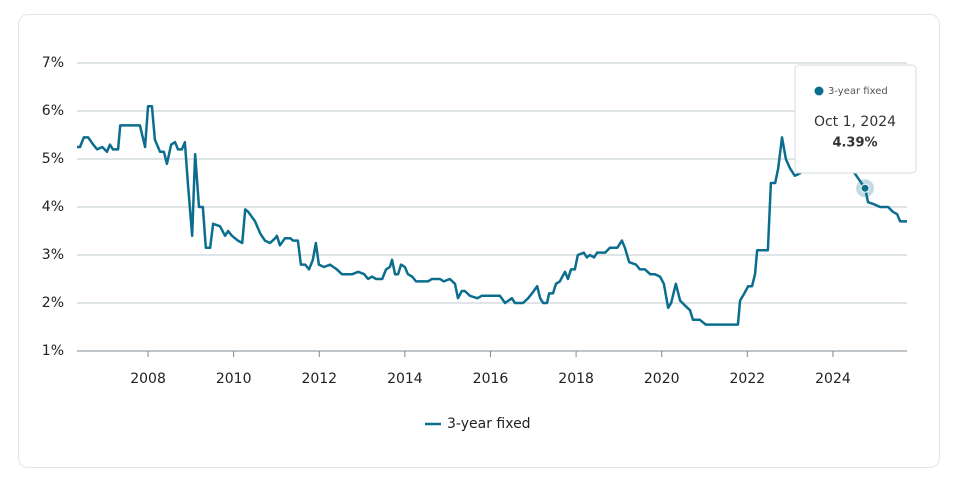 The width and height of the screenshot is (966, 502). I want to click on x-tick-label: 2010, so click(234, 379).